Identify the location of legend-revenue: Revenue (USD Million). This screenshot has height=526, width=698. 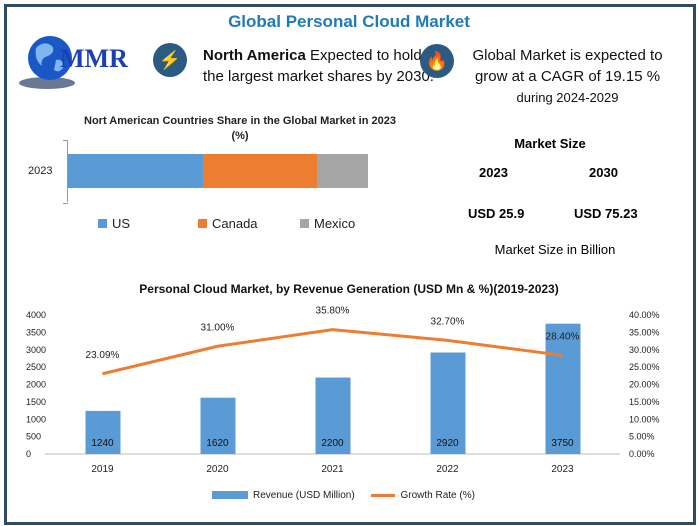
(304, 495).